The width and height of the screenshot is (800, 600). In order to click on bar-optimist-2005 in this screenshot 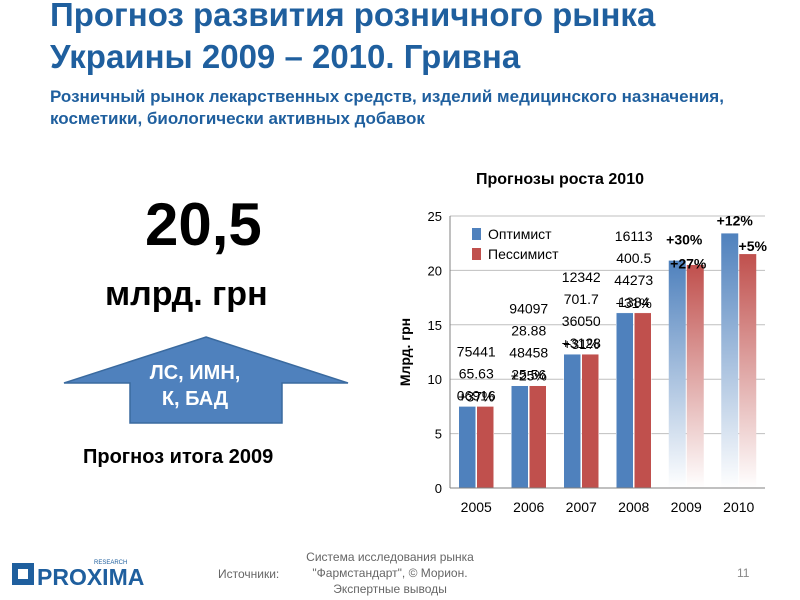, I will do `click(467, 447)`.